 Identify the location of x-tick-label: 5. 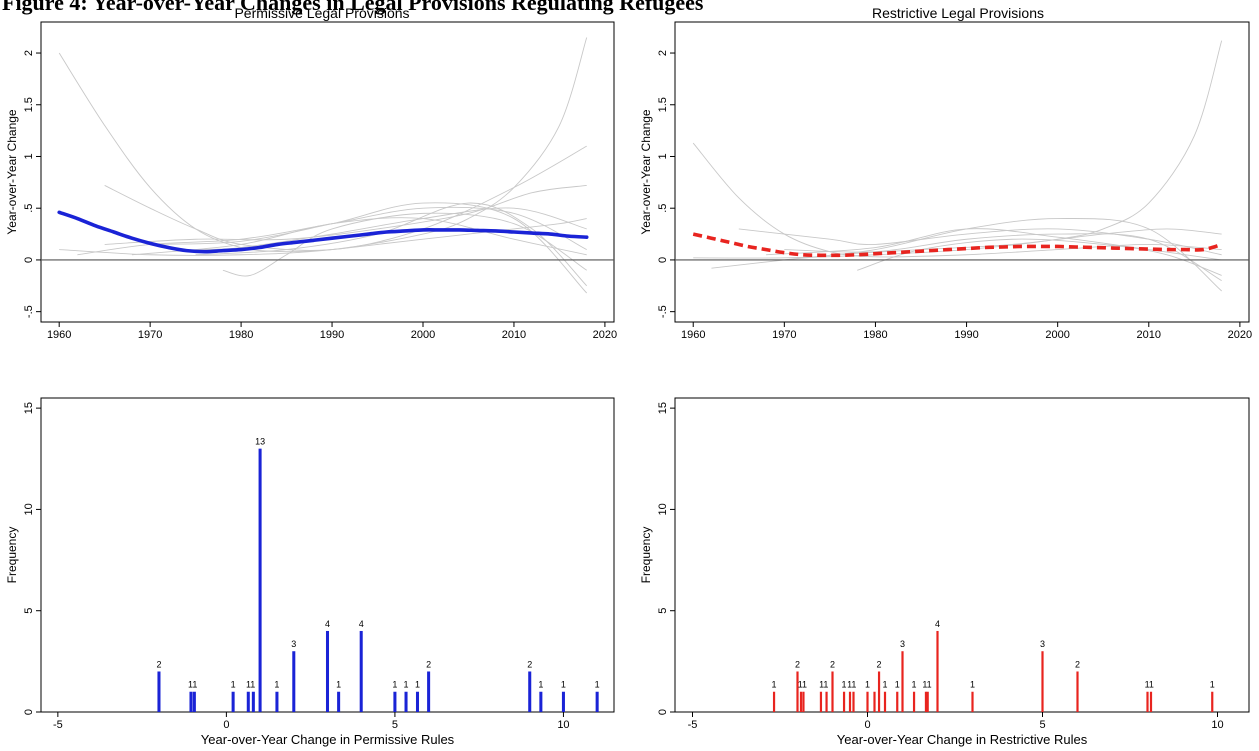
(395, 725).